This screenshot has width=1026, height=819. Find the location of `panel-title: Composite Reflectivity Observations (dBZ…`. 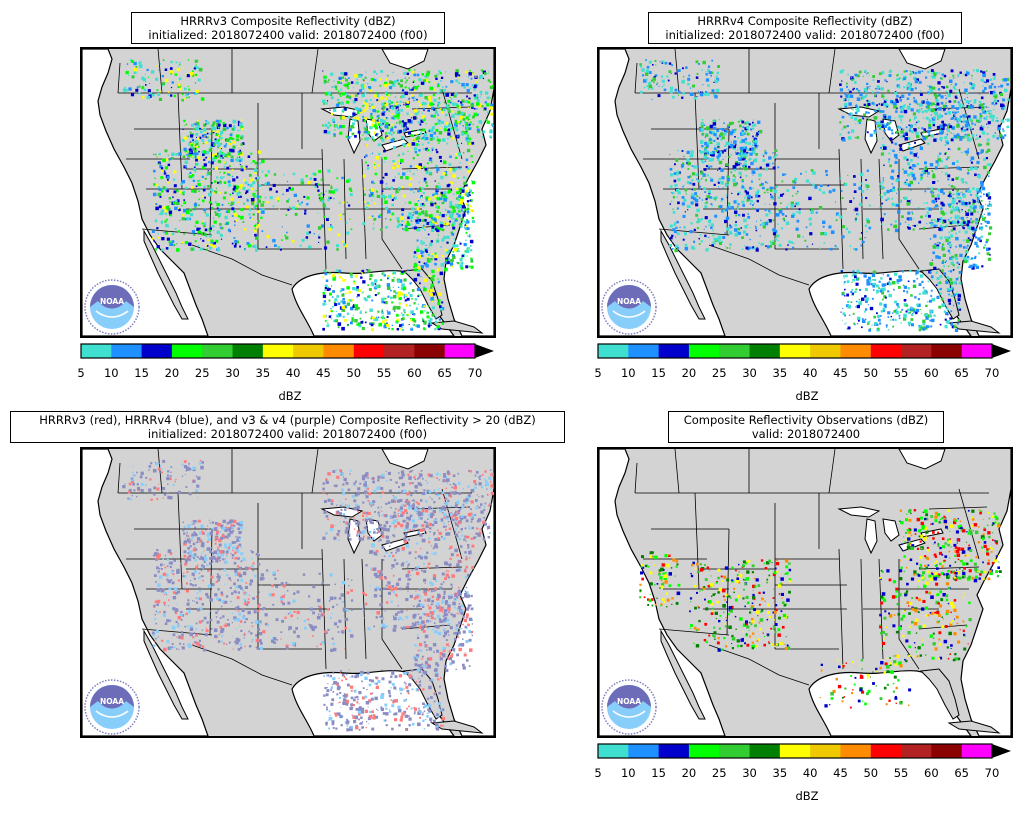

panel-title: Composite Reflectivity Observations (dBZ… is located at coordinates (806, 427).